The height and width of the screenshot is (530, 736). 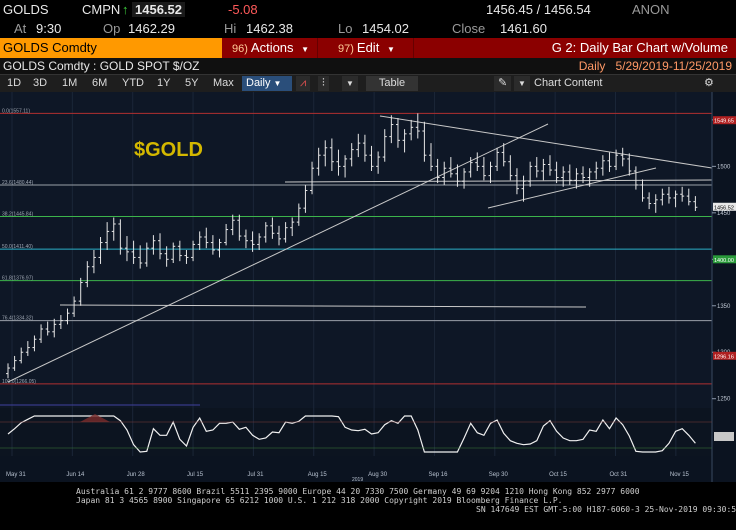 I want to click on x-tick-label: Jul 15, so click(x=195, y=475).